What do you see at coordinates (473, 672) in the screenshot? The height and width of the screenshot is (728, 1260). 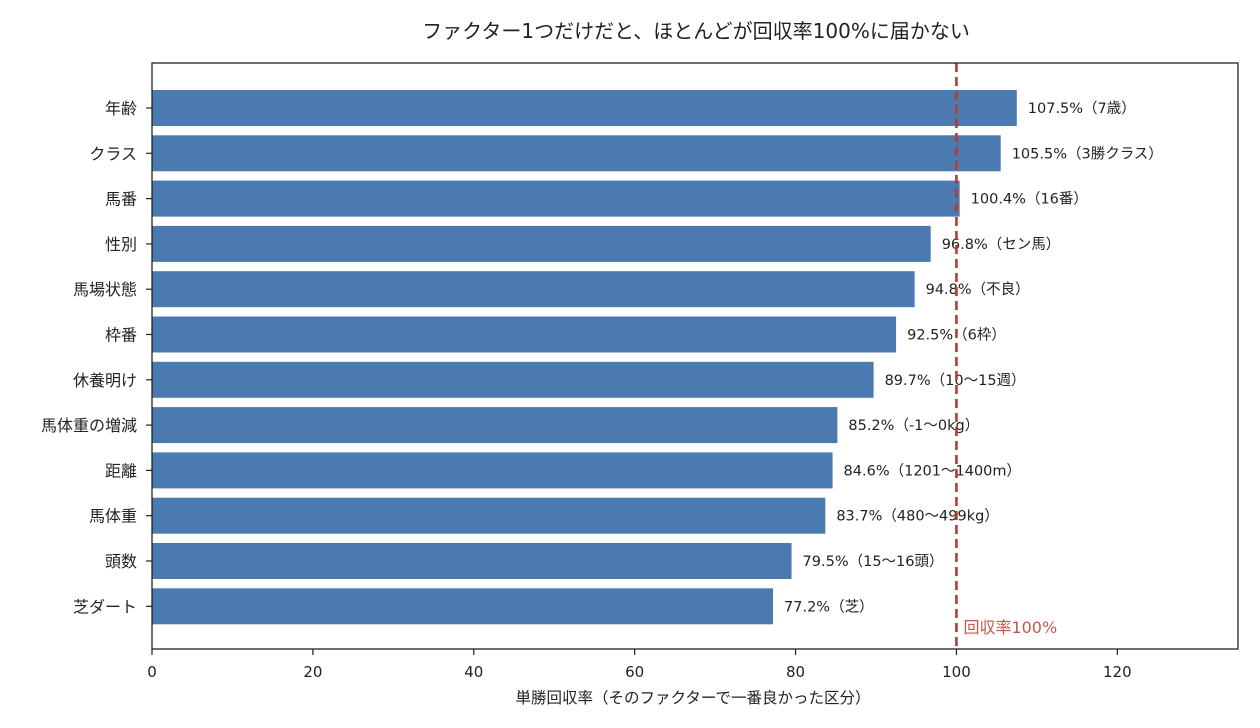 I see `x-tick-label: 40` at bounding box center [473, 672].